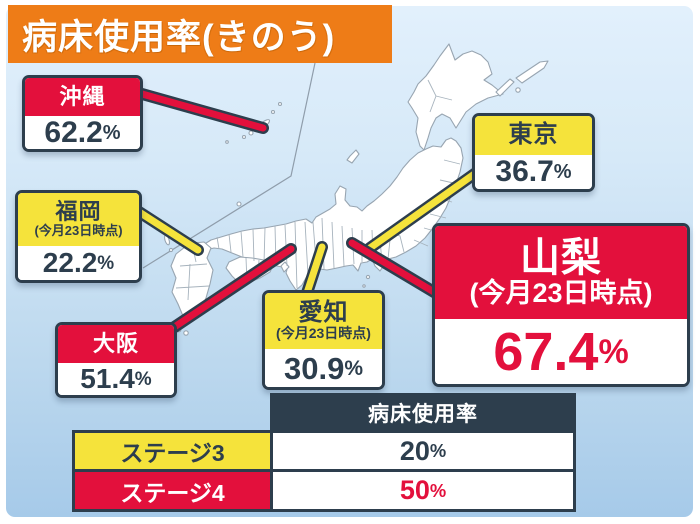 The height and width of the screenshot is (524, 700). What do you see at coordinates (78, 231) in the screenshot?
I see `fukuoka-note-text: (今月23日時点)` at bounding box center [78, 231].